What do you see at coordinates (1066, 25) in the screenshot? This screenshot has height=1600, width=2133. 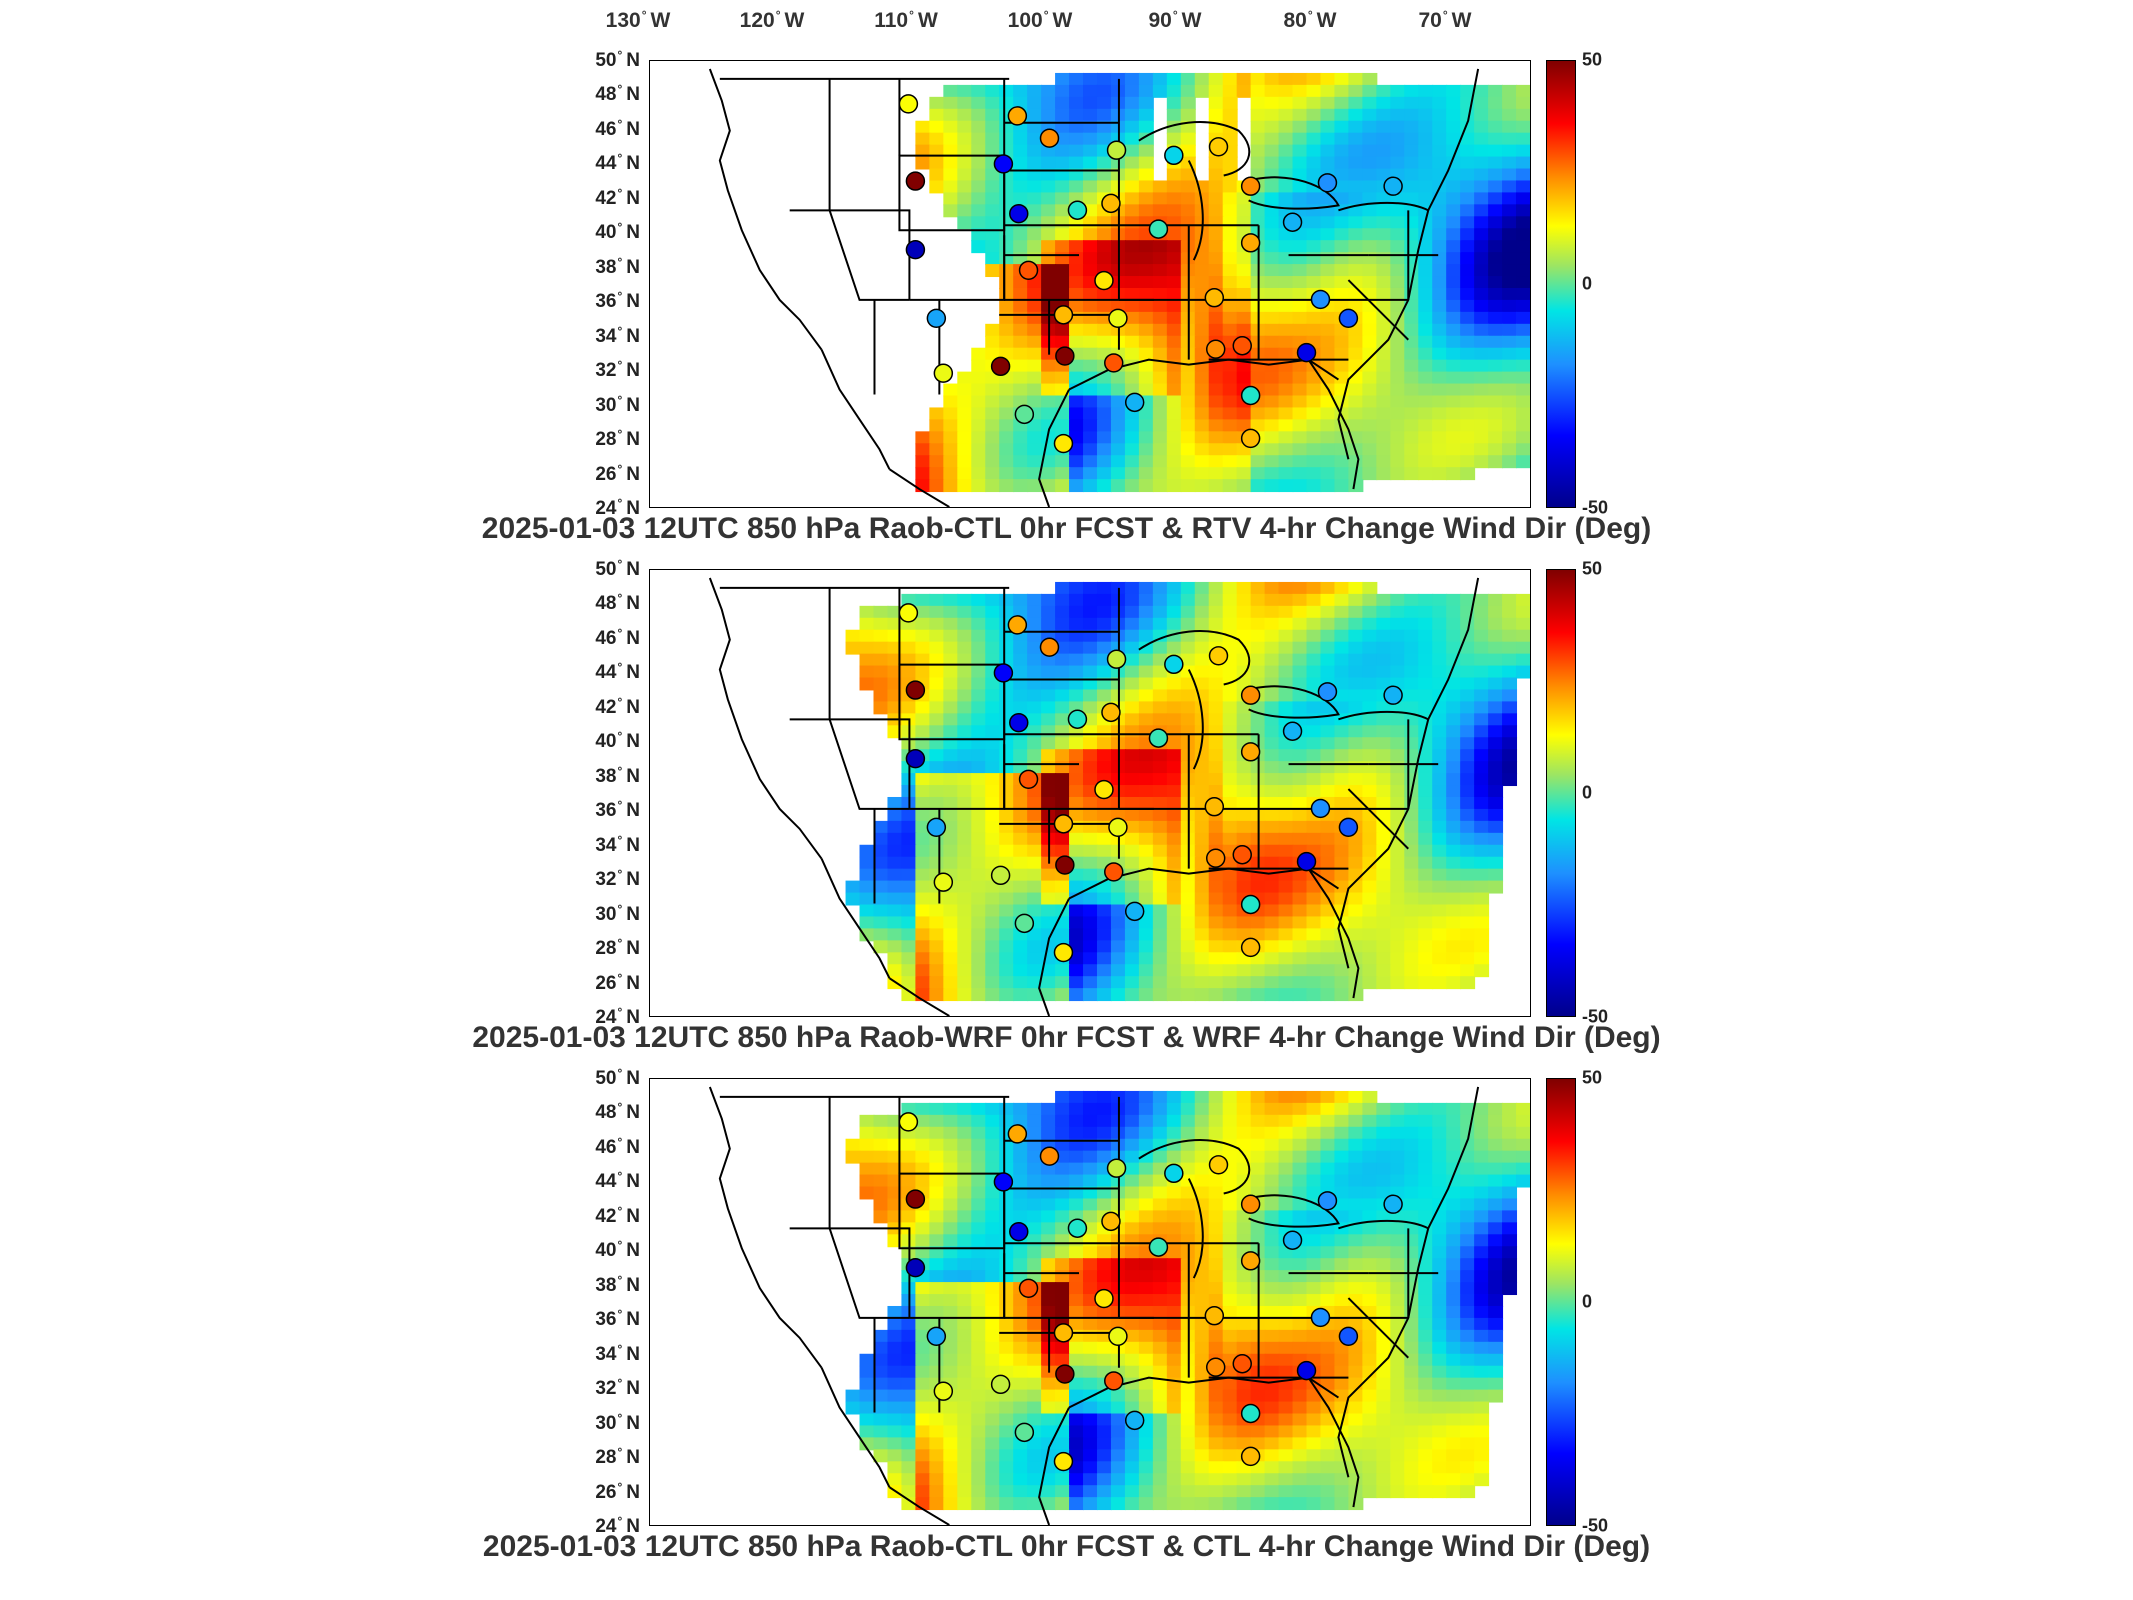 I see `longitude-axis: 130° W 120° W 110° W 100° W 90° W 80° W 70° W` at bounding box center [1066, 25].